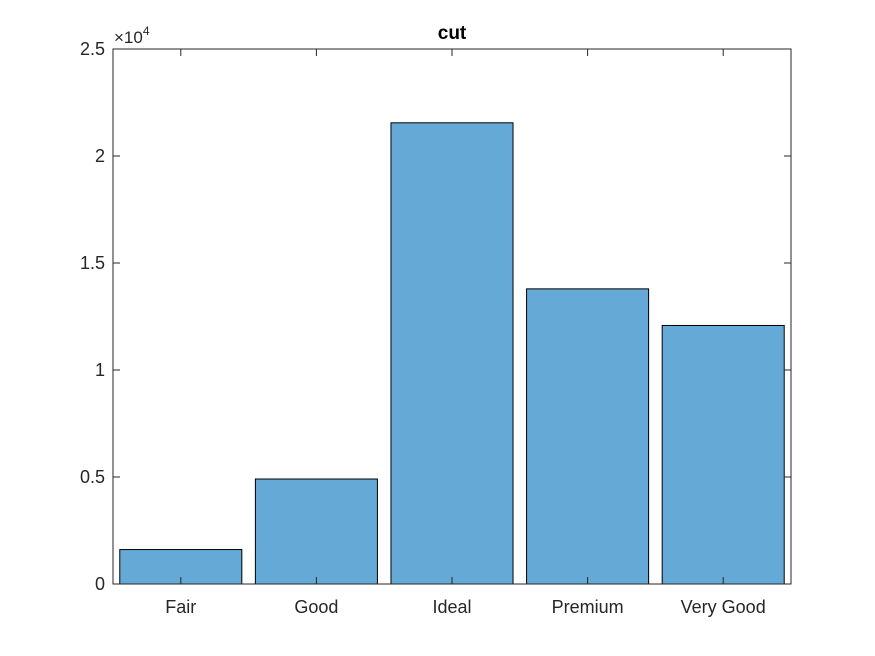 Image resolution: width=875 pixels, height=656 pixels. I want to click on y-tick-label: 2, so click(100, 156).